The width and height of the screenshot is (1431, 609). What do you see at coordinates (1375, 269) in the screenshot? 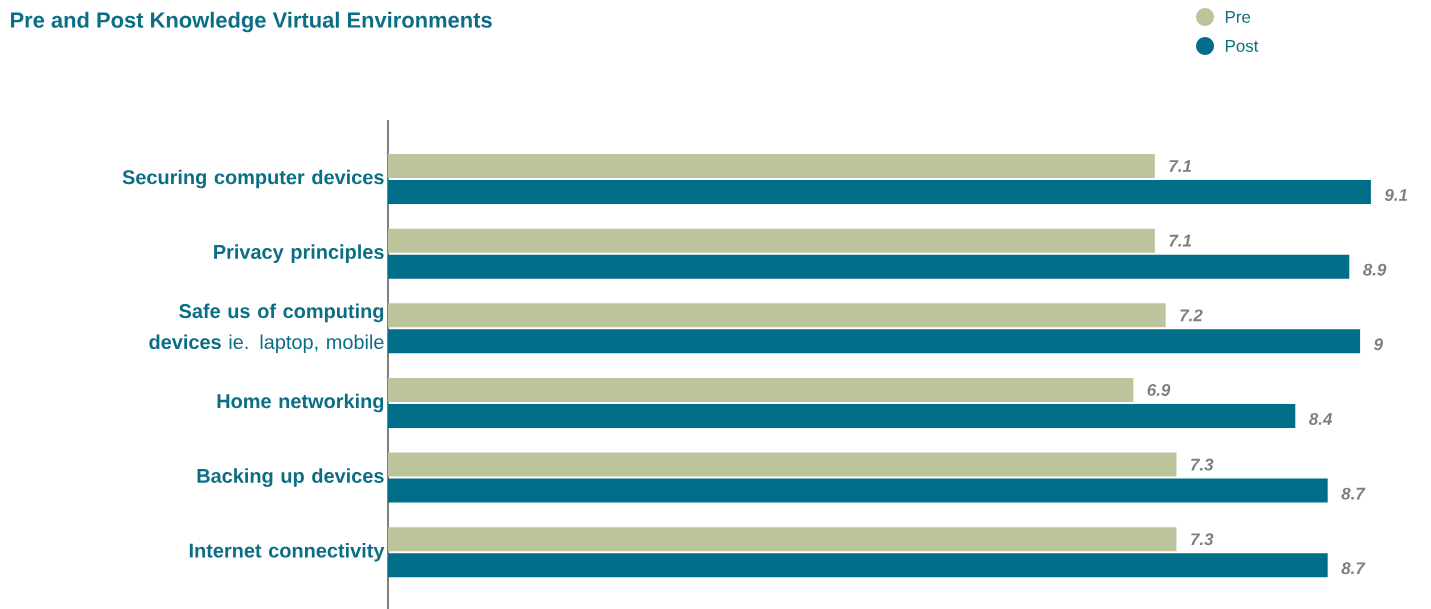
I see `data-label: 8.9` at bounding box center [1375, 269].